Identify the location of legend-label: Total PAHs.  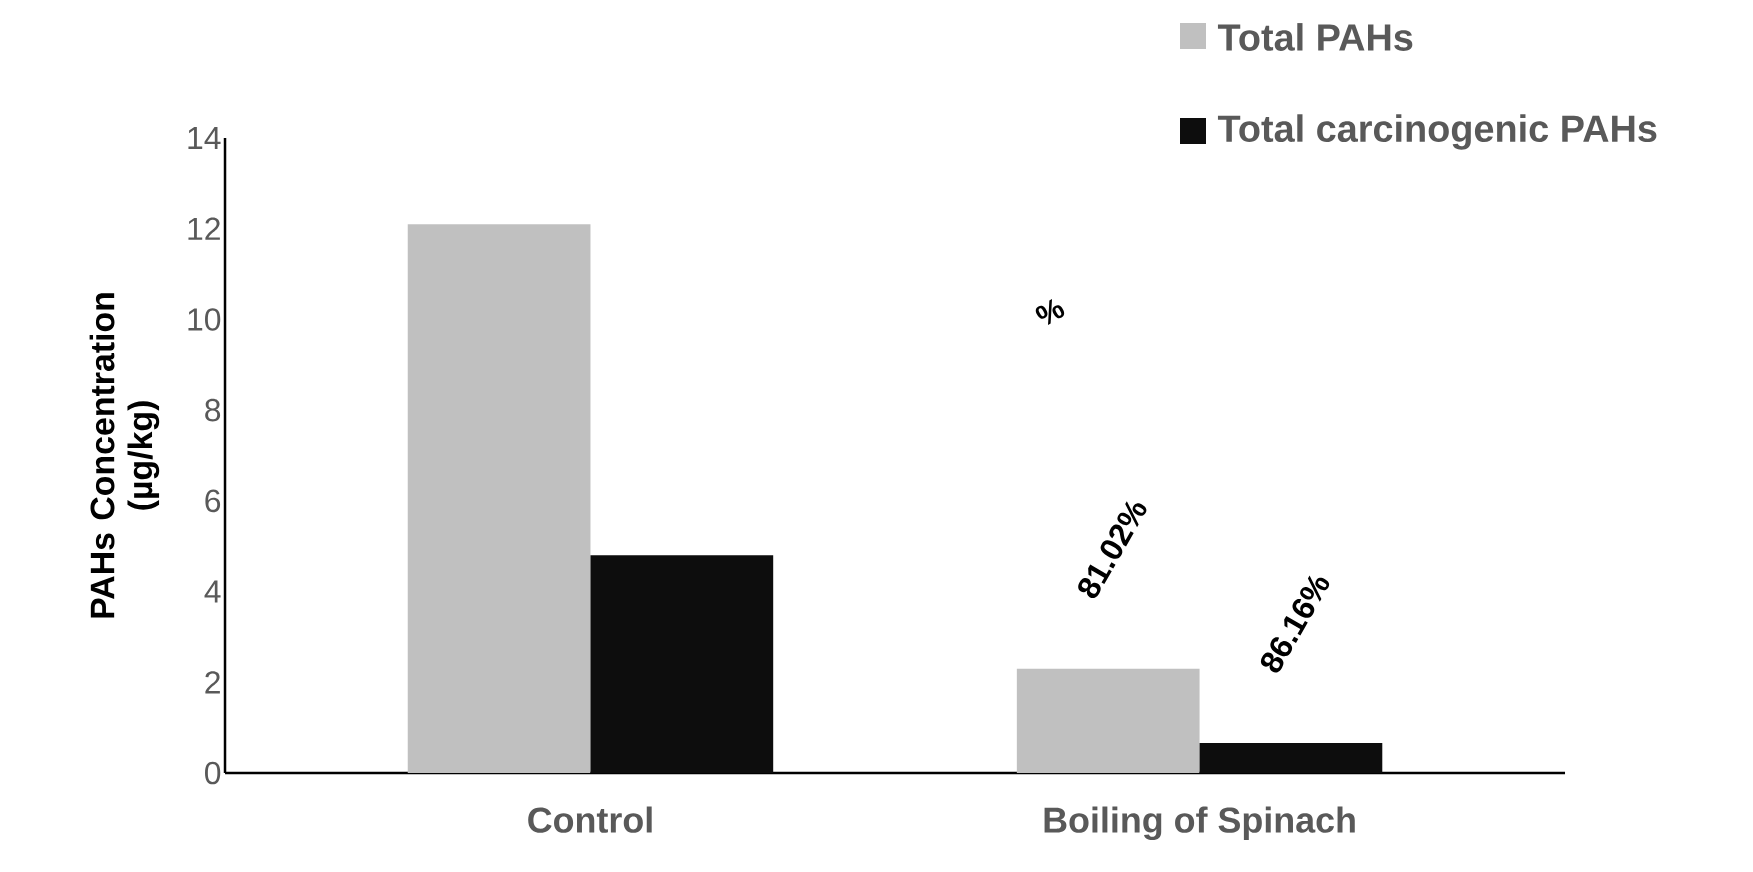
(1315, 37).